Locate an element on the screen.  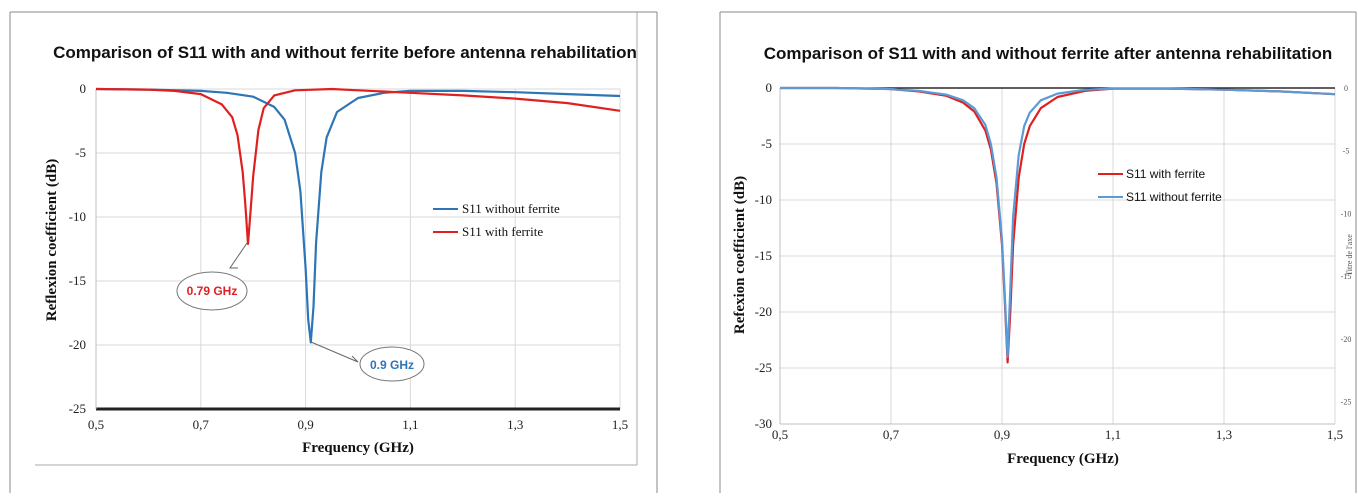
secondary-y-tick-label: -10 is located at coordinates (1346, 213).